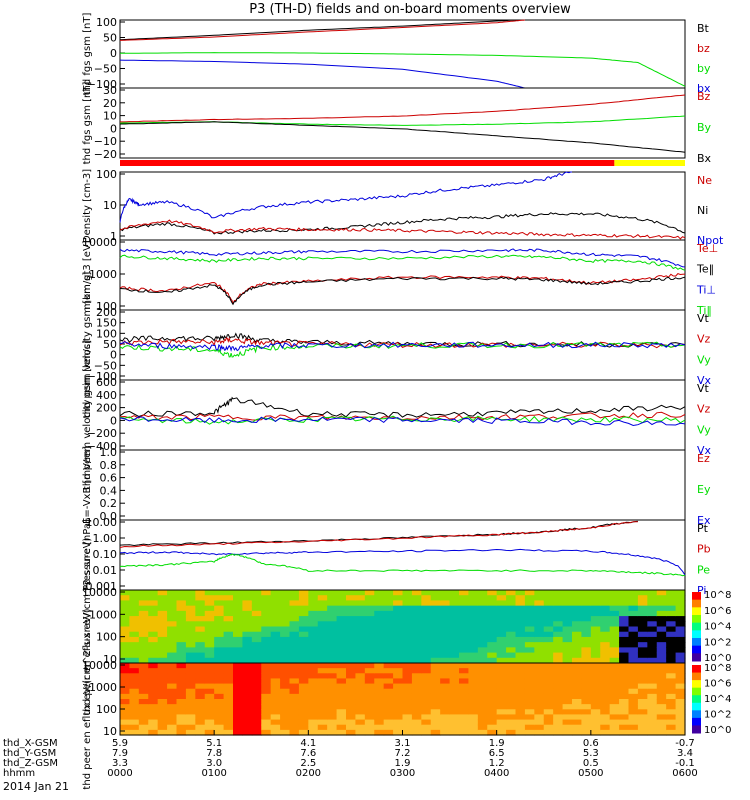 Image resolution: width=750 pixels, height=800 pixels. Describe the element at coordinates (704, 88) in the screenshot. I see `legend-entry: bx` at that location.